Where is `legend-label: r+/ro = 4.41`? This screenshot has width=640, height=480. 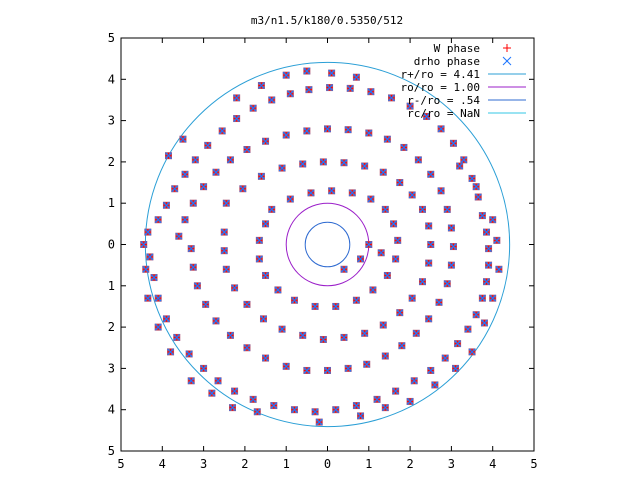 legend-label: r+/ro = 4.41 is located at coordinates (440, 74).